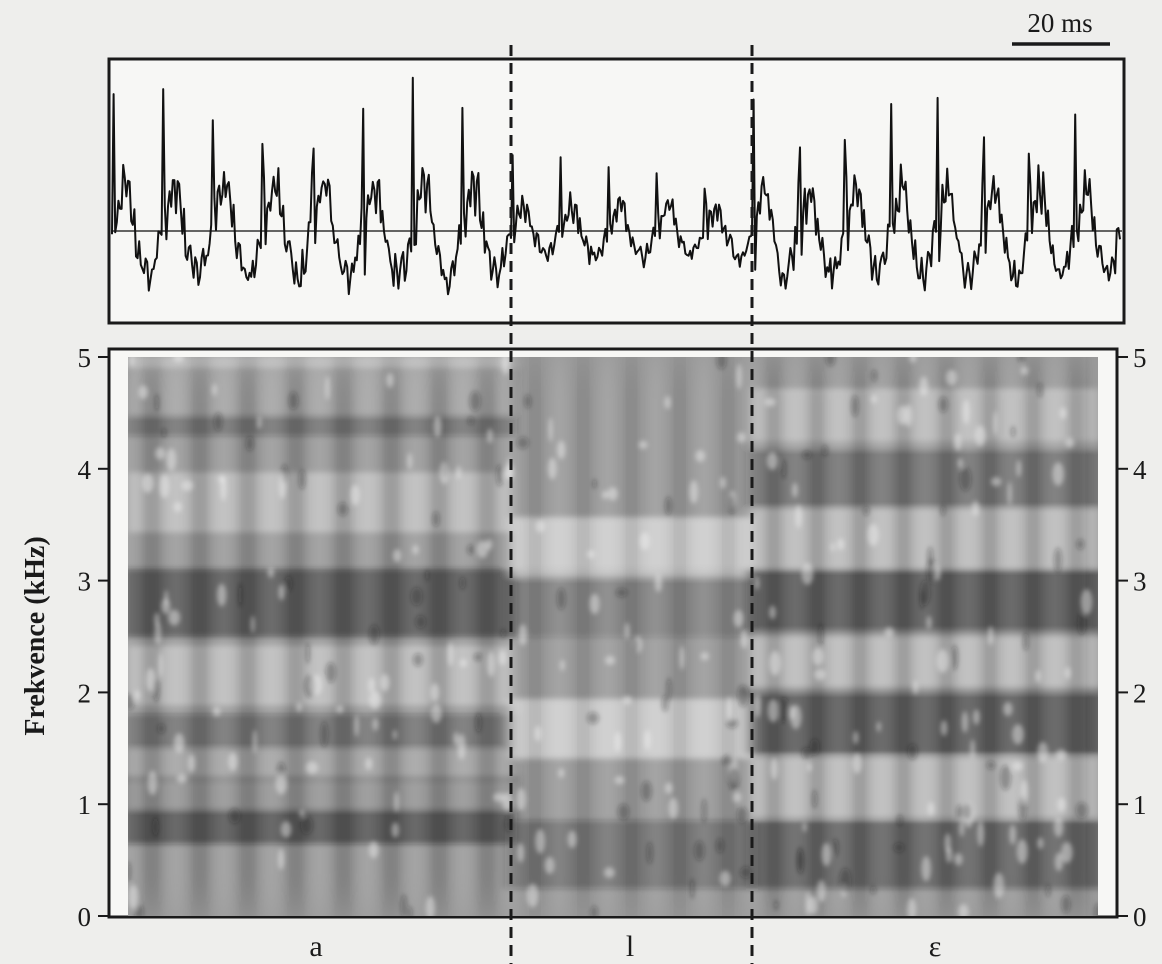 The width and height of the screenshot is (1162, 964). What do you see at coordinates (1132, 637) in the screenshot?
I see `y-axis-right: 0 1 2 3 4 5` at bounding box center [1132, 637].